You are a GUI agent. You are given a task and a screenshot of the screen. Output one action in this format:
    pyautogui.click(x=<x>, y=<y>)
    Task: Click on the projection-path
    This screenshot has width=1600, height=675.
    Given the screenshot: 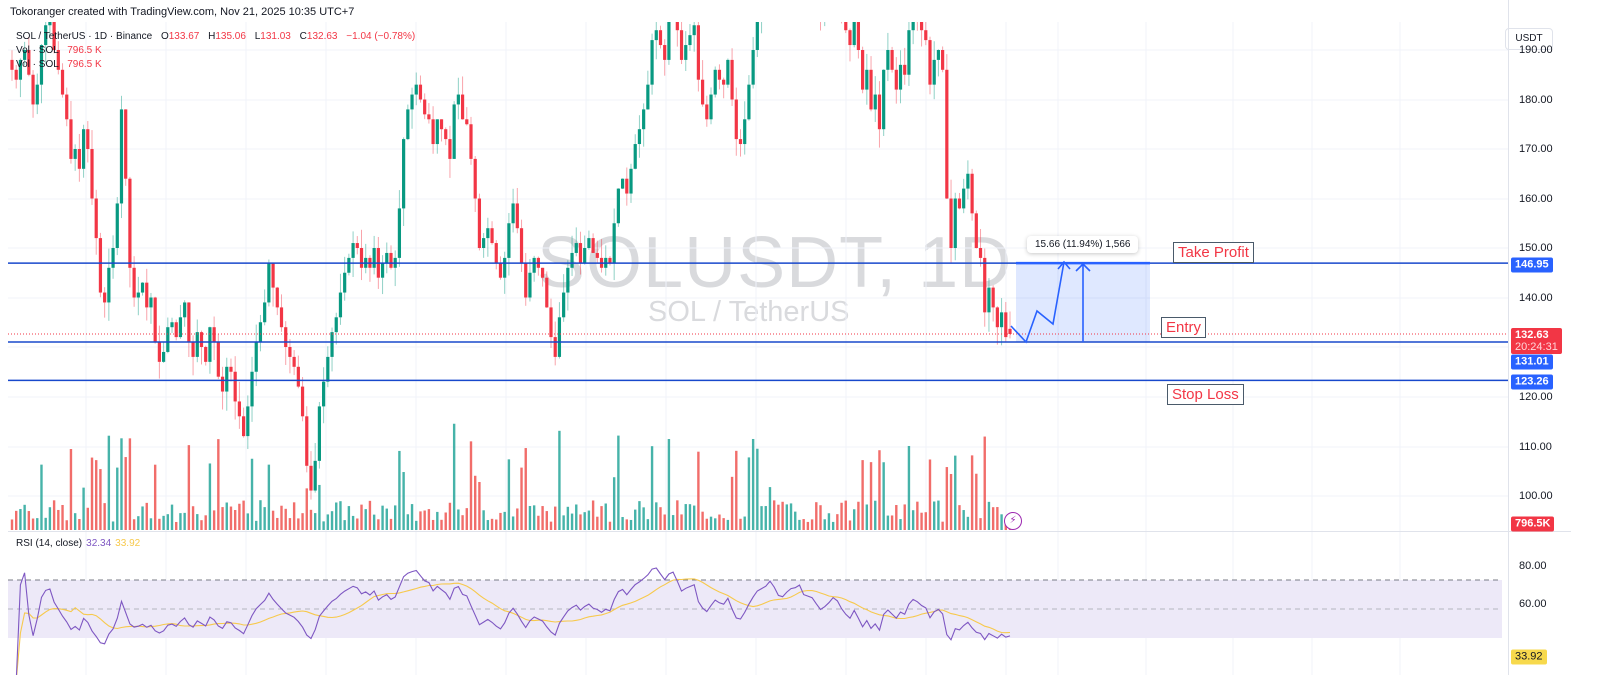 What is the action you would take?
    pyautogui.click(x=1037, y=302)
    